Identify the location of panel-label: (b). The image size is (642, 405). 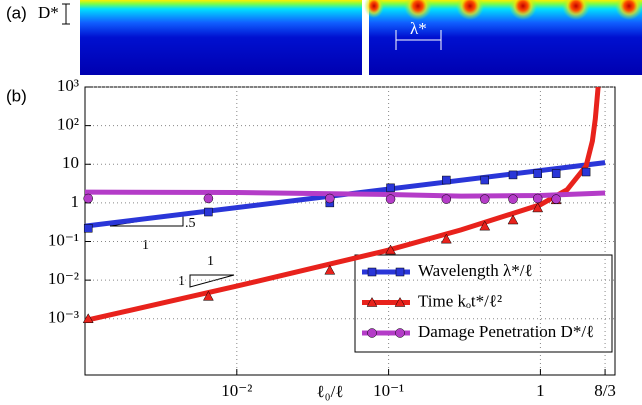
(16, 95).